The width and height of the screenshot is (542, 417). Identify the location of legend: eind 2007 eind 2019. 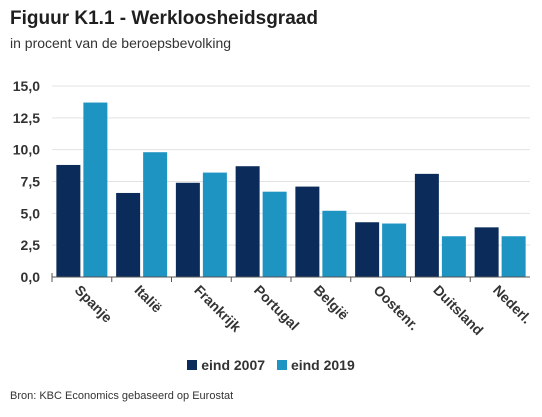
(271, 365).